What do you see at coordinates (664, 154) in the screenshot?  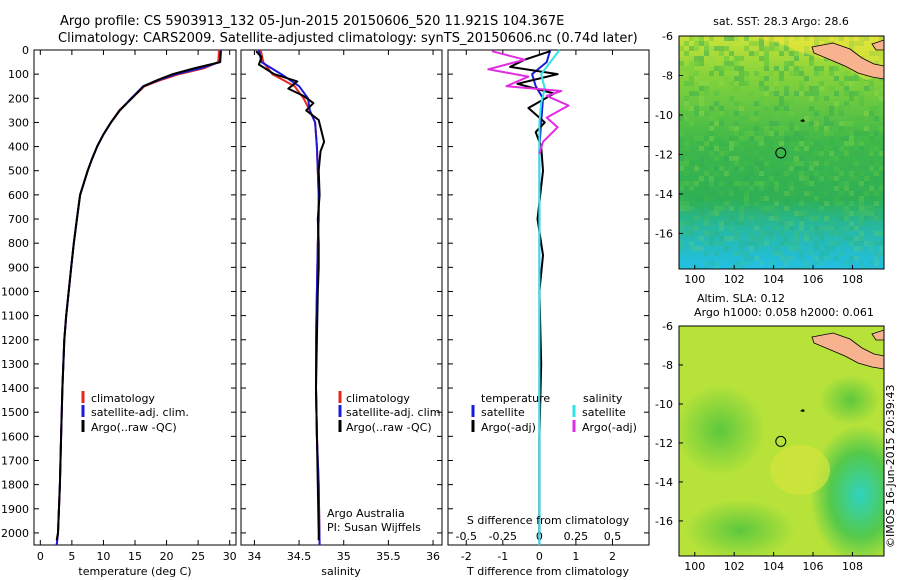 I see `map-y-tick-label: -12` at bounding box center [664, 154].